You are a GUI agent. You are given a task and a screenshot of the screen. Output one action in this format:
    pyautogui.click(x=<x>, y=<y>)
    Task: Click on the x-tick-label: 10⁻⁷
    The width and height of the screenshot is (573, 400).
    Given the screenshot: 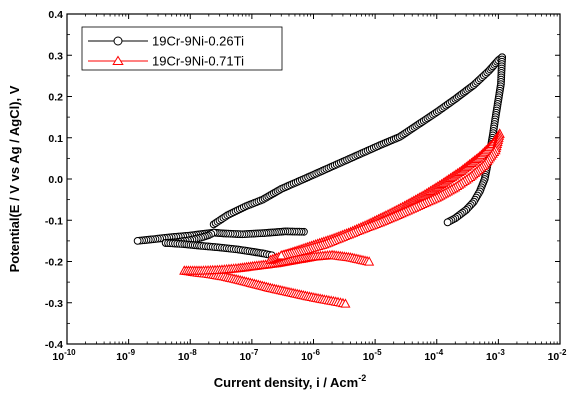 What is the action you would take?
    pyautogui.click(x=248, y=355)
    